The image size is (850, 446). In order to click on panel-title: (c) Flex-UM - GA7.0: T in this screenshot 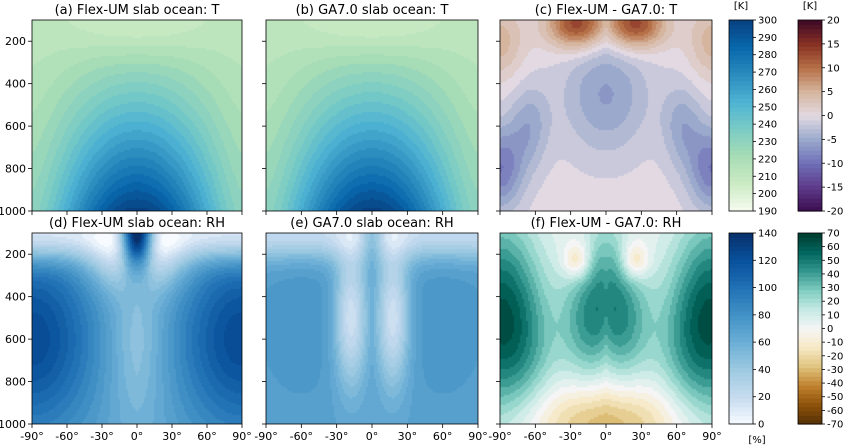, I will do `click(606, 10)`.